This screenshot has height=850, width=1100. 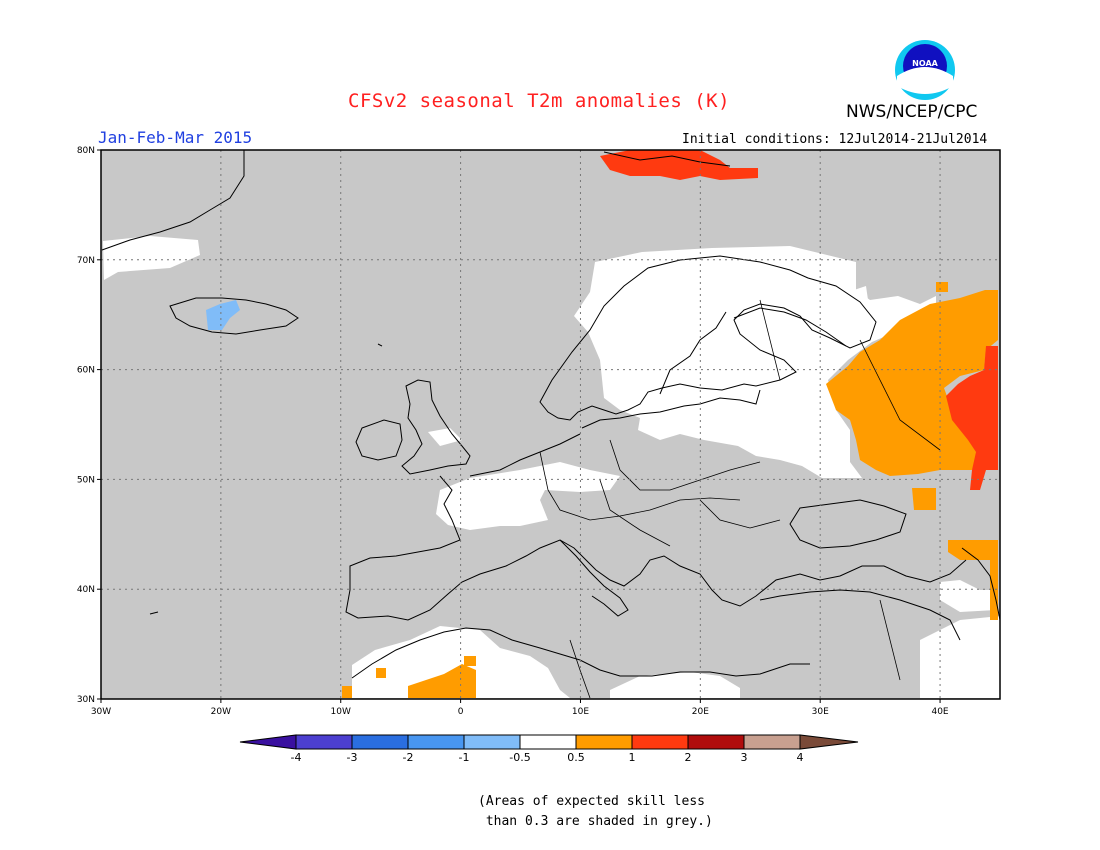 What do you see at coordinates (835, 139) in the screenshot?
I see `initial-conditions-label: Initial conditions: 12Jul2014-21Jul2014` at bounding box center [835, 139].